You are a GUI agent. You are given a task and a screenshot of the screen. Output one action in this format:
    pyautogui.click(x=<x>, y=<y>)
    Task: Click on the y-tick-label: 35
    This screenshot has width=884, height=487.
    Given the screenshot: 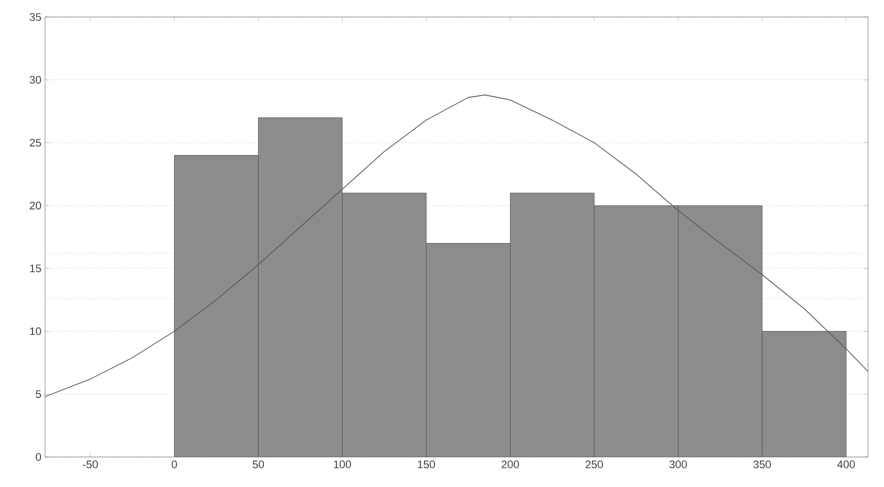 What is the action you would take?
    pyautogui.click(x=36, y=17)
    